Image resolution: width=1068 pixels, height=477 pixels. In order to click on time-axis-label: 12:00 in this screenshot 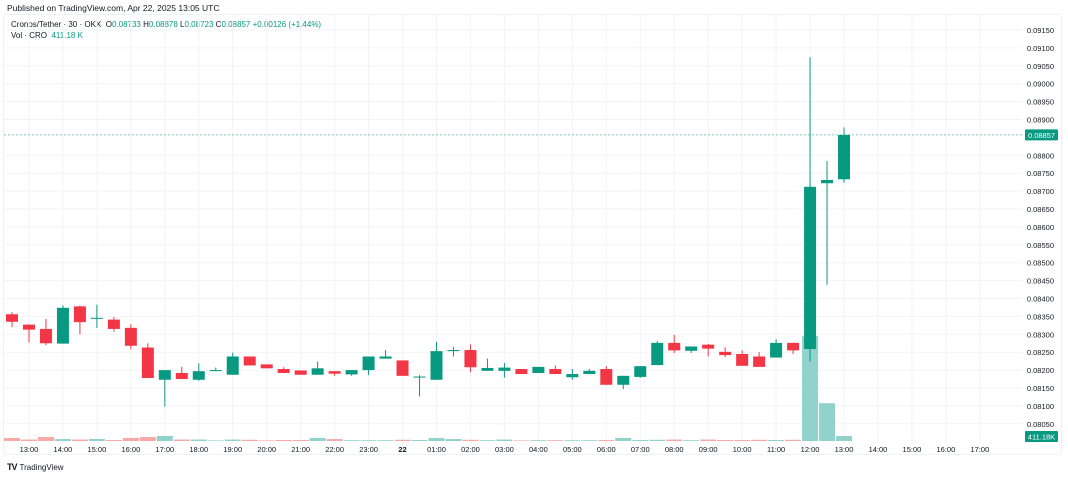, I will do `click(810, 449)`.